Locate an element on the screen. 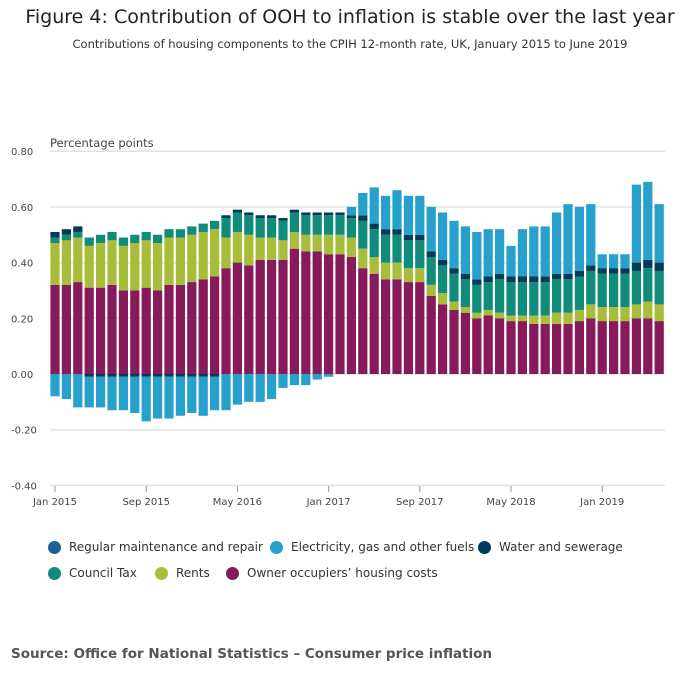  legend-item: Council Tax is located at coordinates (92, 573).